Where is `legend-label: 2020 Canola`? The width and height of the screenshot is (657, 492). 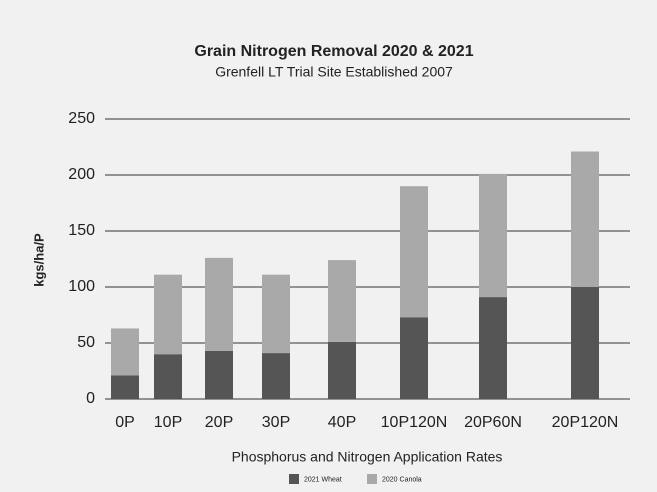
legend-label: 2020 Canola is located at coordinates (402, 479).